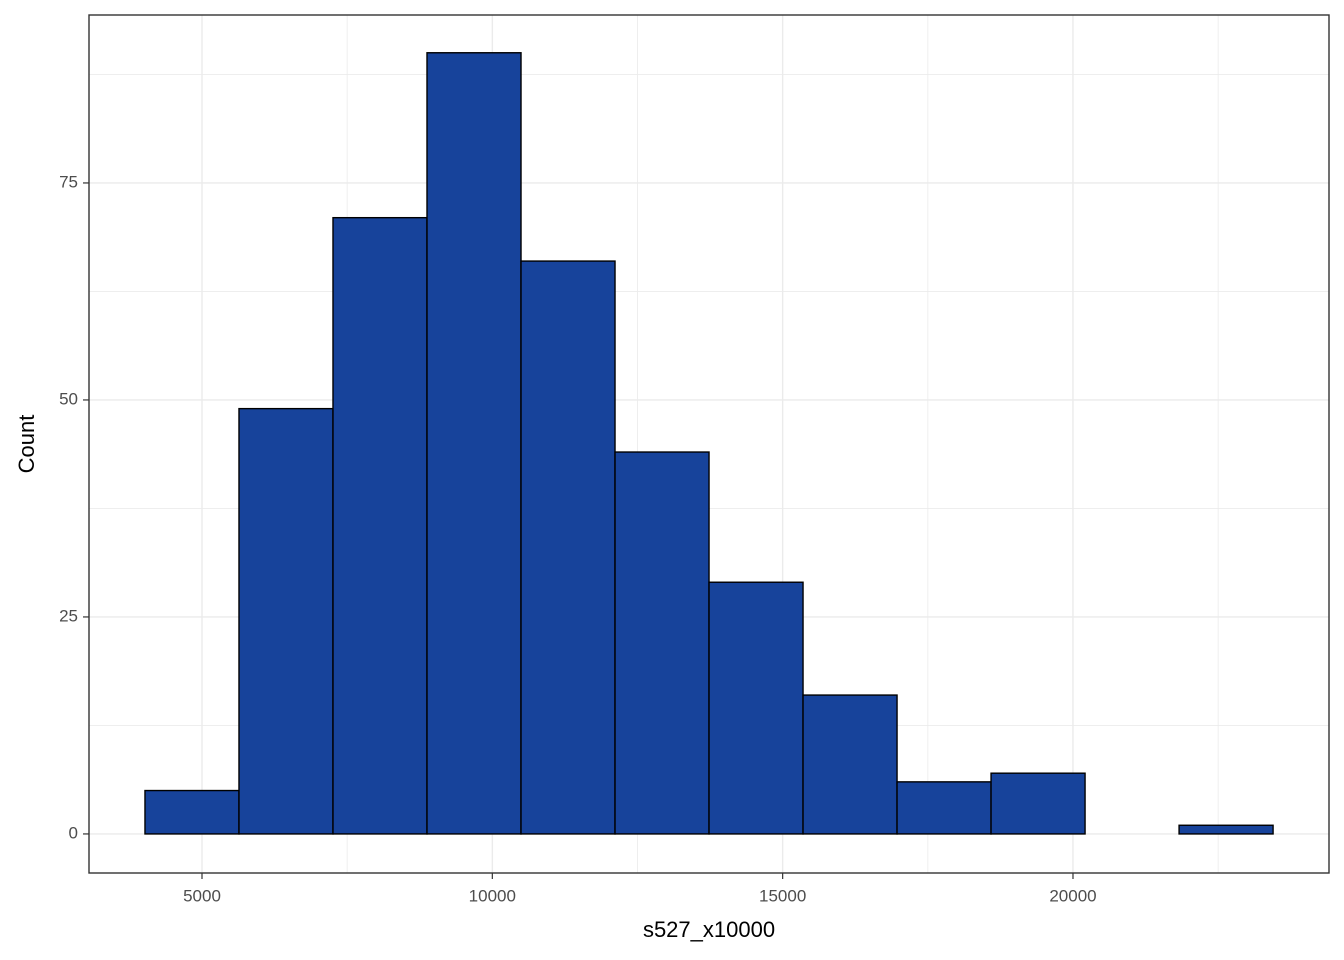  I want to click on y-tick-label: 75, so click(68, 181).